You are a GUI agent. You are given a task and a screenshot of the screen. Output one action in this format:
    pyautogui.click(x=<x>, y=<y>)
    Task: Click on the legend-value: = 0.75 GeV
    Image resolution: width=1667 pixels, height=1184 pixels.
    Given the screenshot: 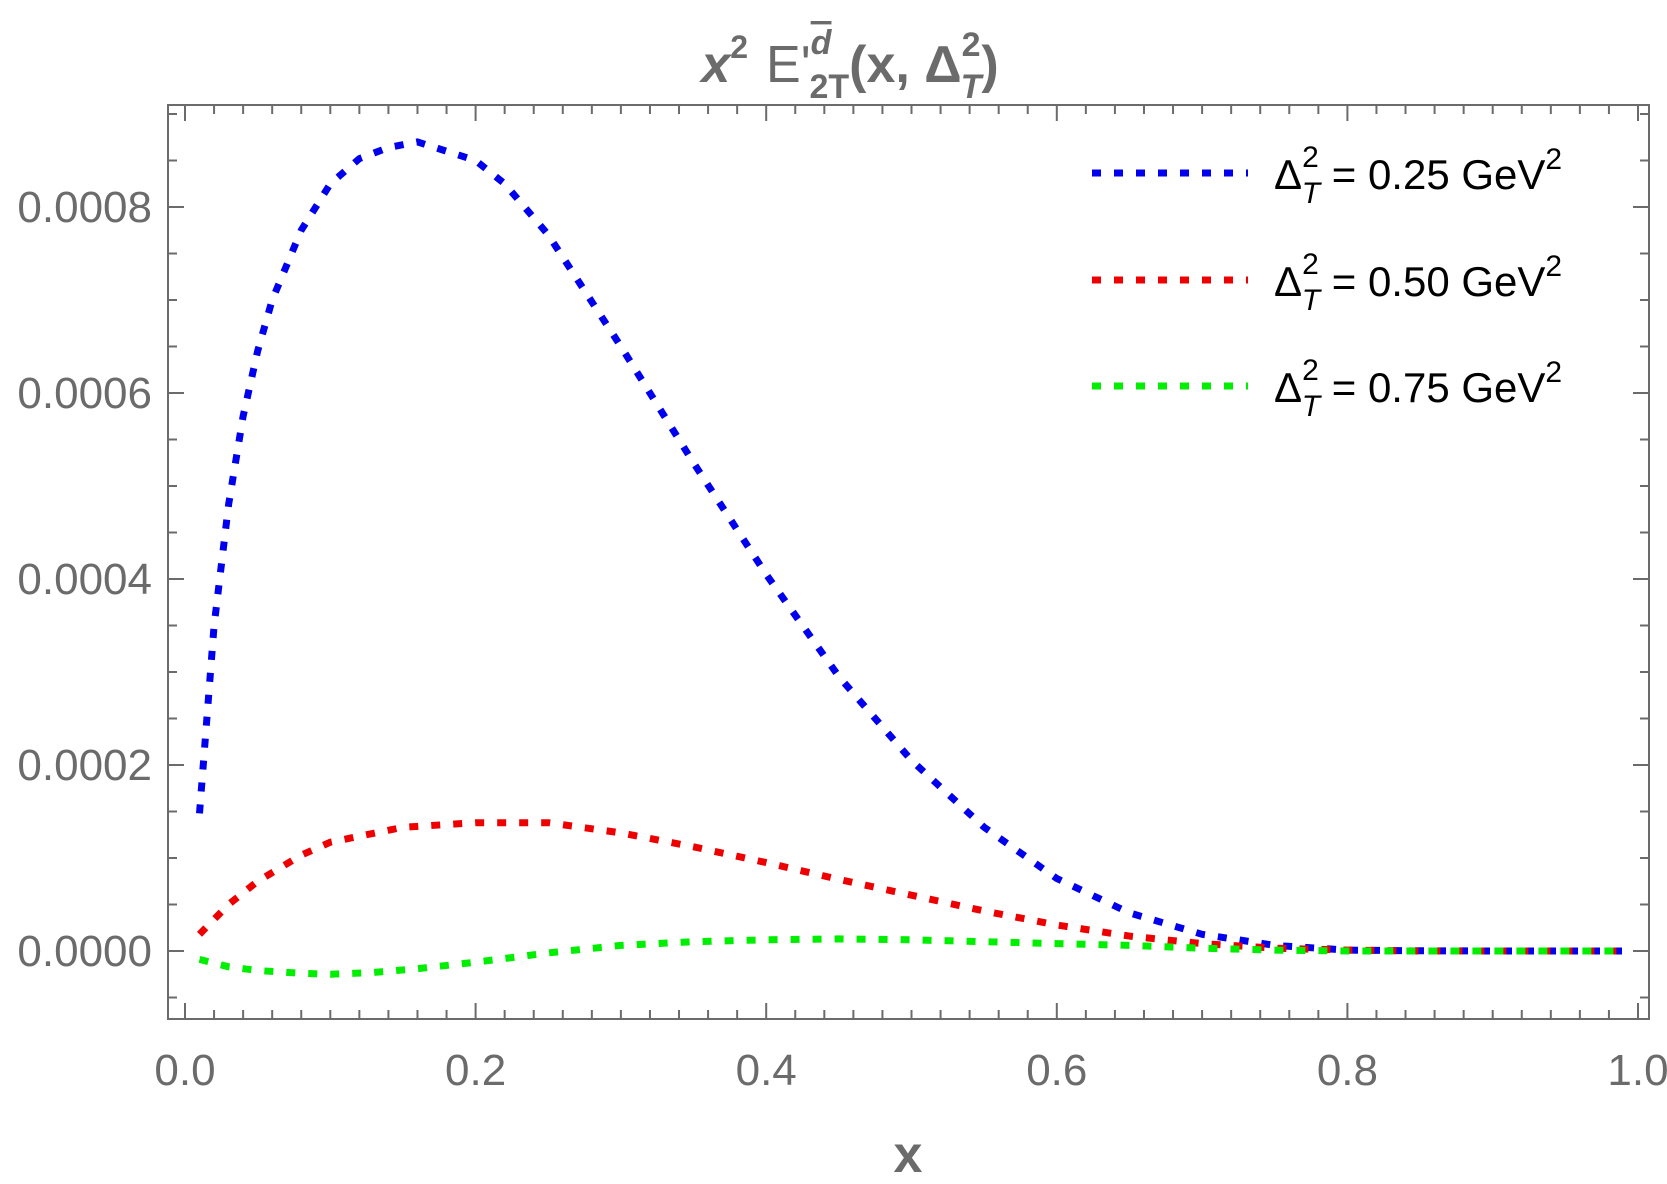 What is the action you would take?
    pyautogui.click(x=1432, y=387)
    